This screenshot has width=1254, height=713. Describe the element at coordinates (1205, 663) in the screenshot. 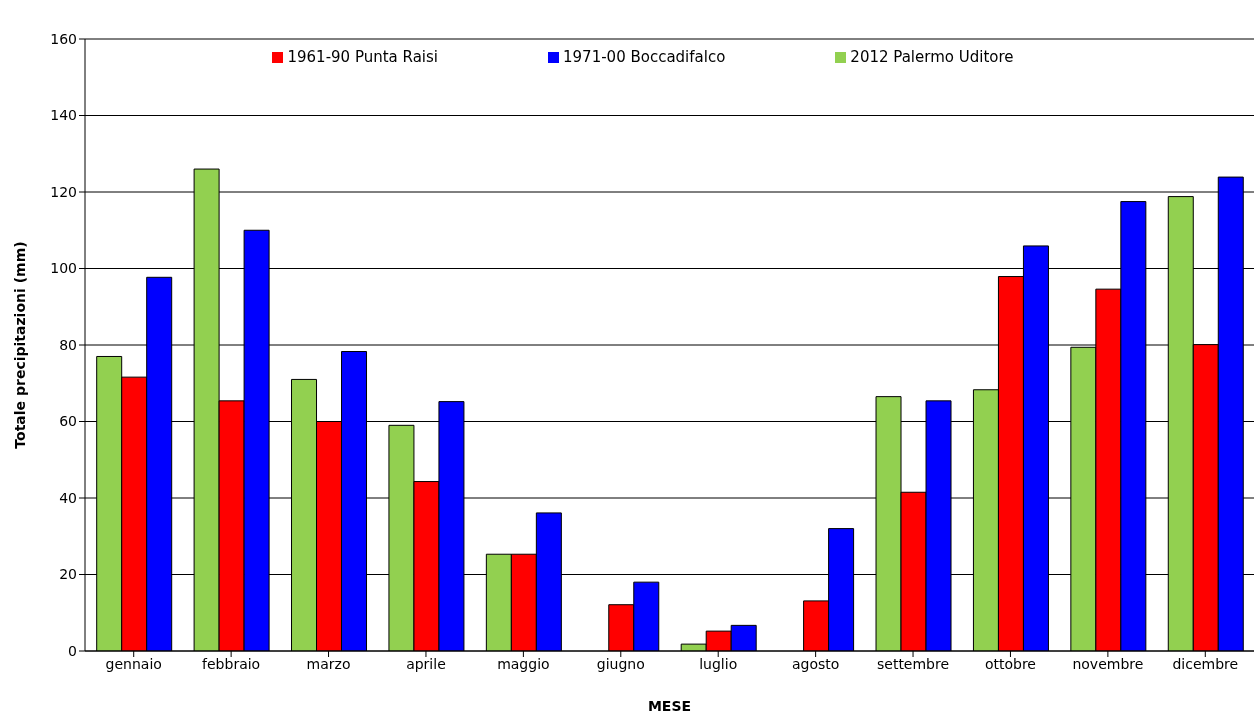

I see `x-tick-label: dicembre` at that location.